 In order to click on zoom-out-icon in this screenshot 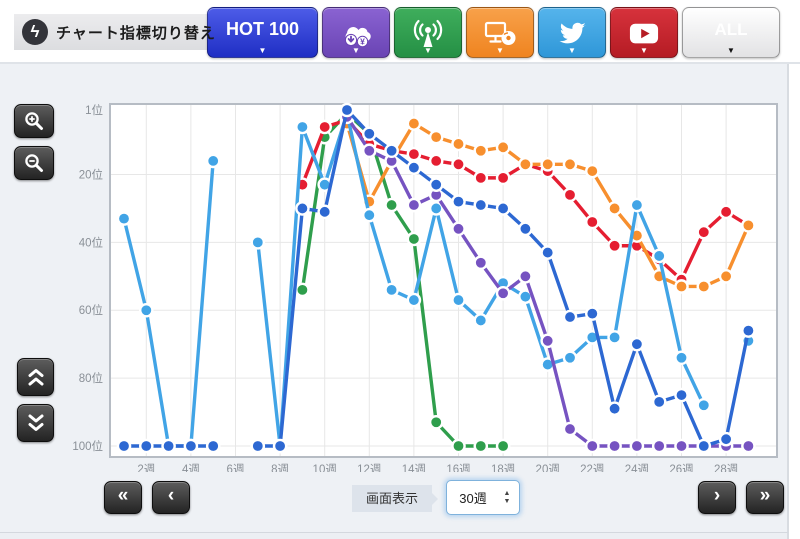, I will do `click(34, 163)`.